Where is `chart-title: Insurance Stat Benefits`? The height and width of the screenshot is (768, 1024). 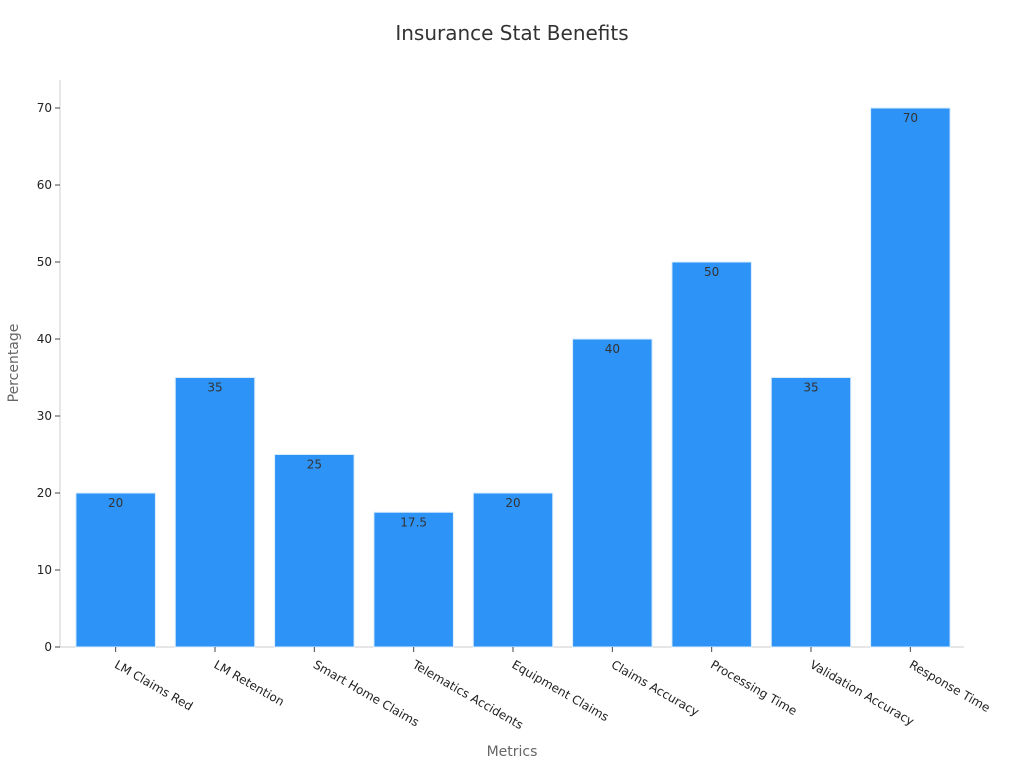 chart-title: Insurance Stat Benefits is located at coordinates (511, 33).